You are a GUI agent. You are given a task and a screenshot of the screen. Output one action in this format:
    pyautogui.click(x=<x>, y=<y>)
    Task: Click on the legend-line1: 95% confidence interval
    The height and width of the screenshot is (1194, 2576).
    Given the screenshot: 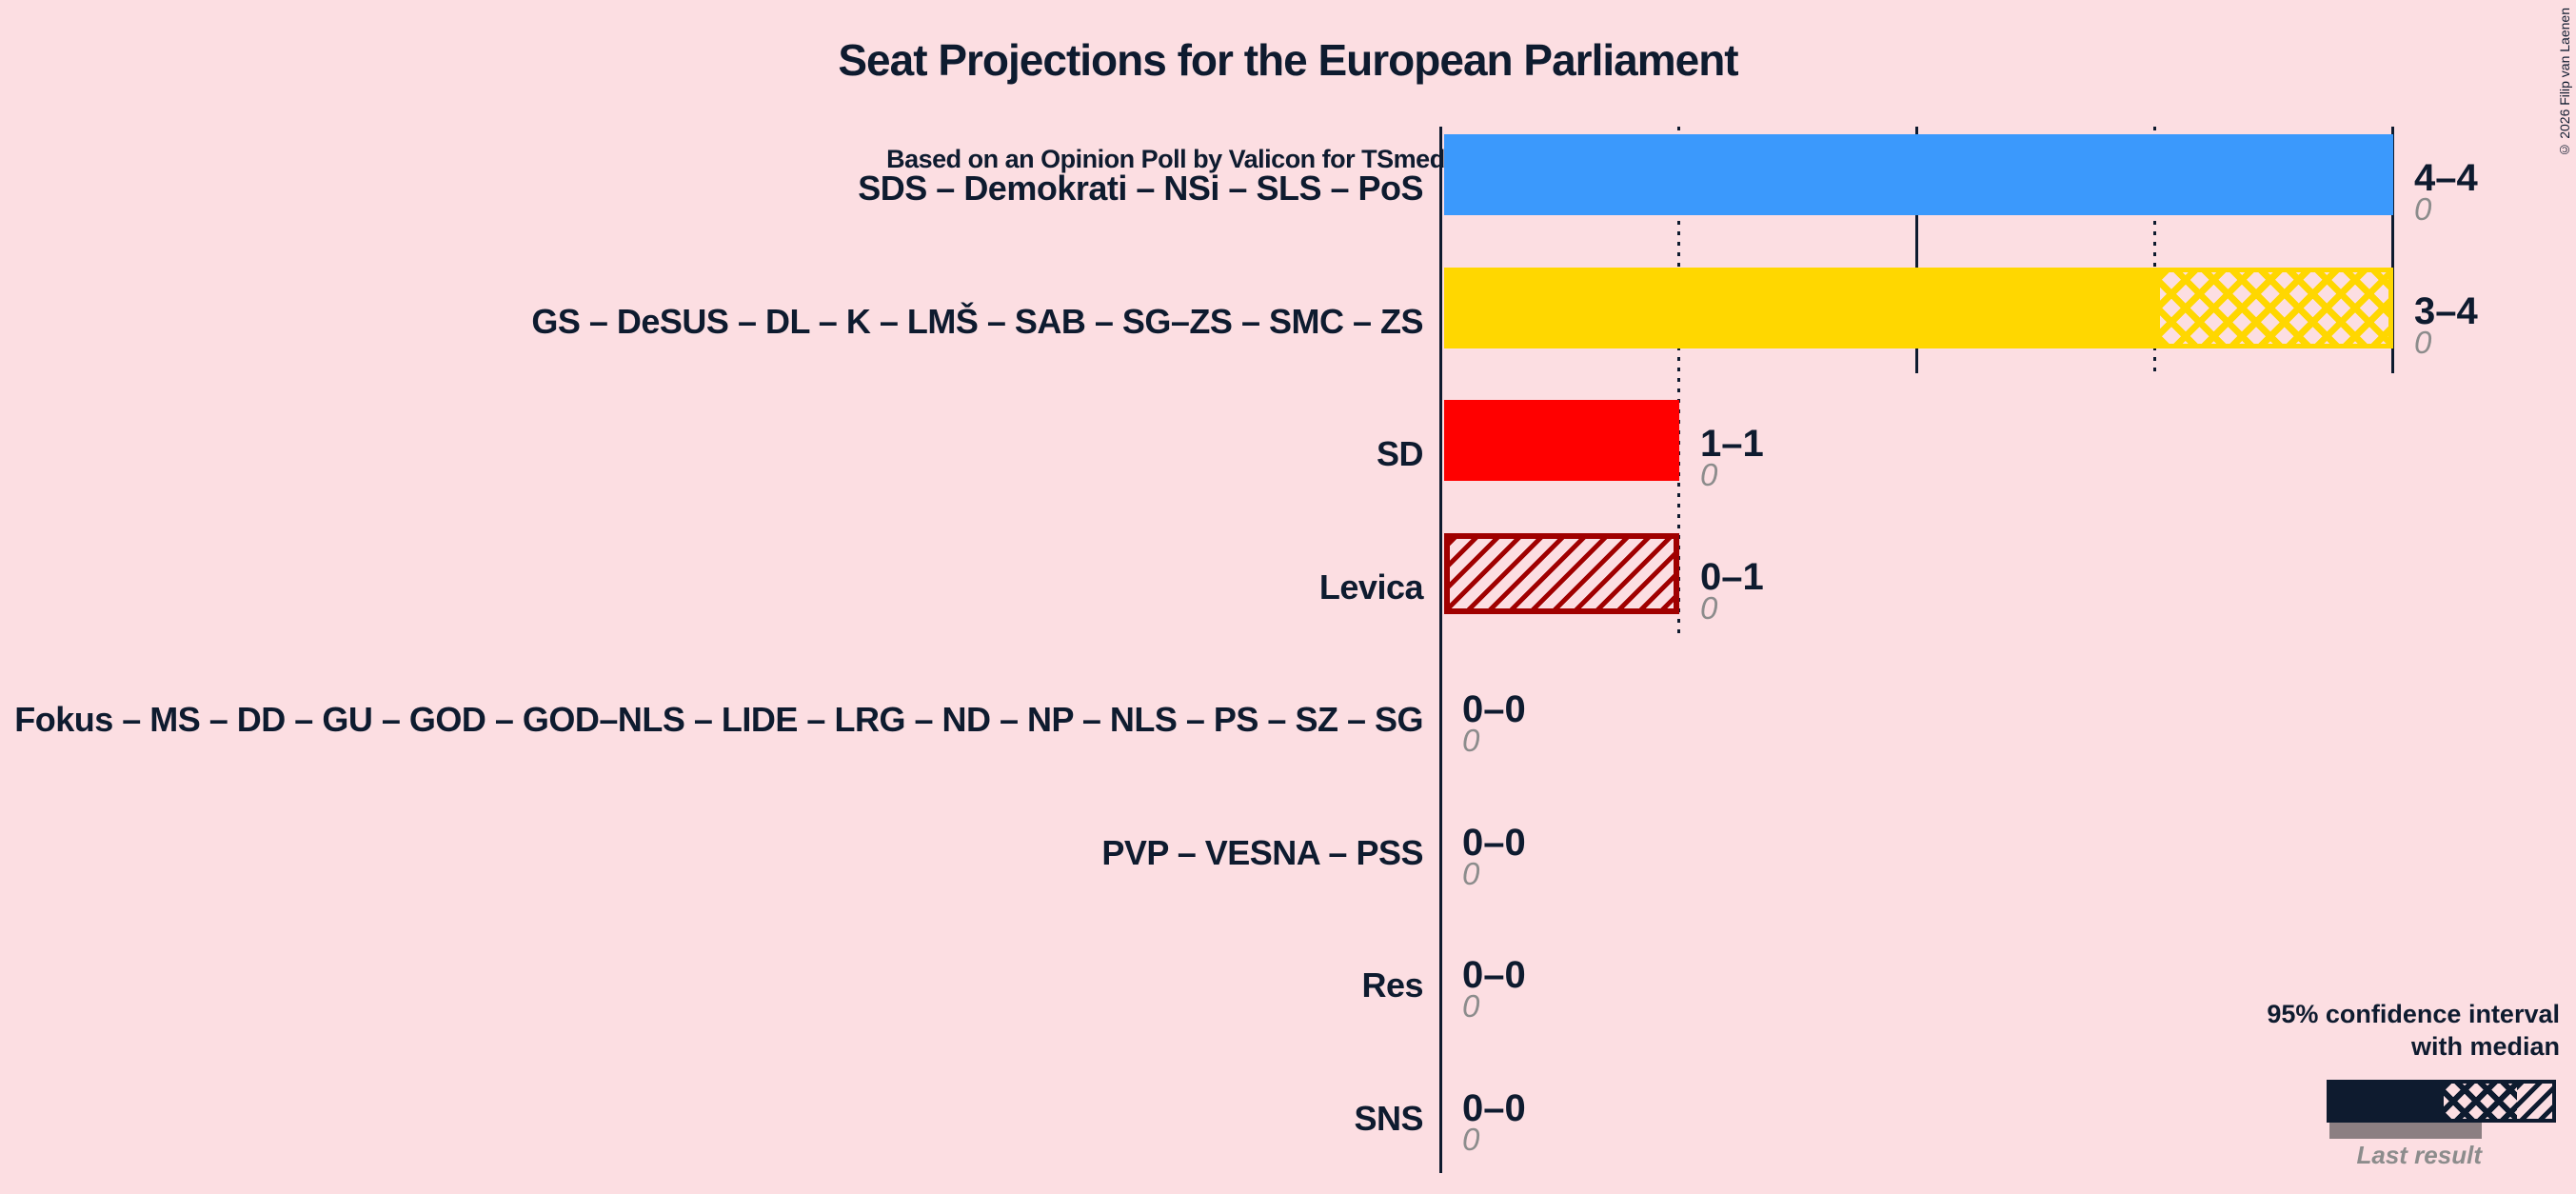 What is the action you would take?
    pyautogui.click(x=2413, y=1014)
    